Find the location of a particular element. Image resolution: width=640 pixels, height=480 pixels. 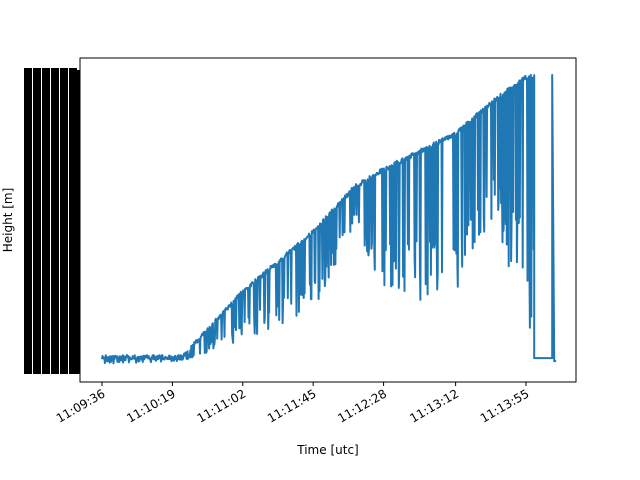

x-tick-label: 11:10:19 is located at coordinates (151, 405).